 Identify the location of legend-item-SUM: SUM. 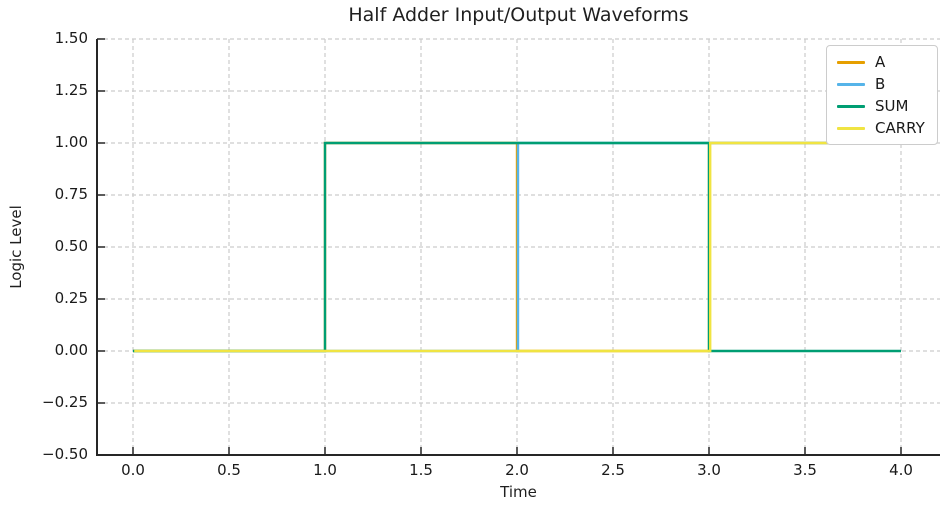
(881, 106).